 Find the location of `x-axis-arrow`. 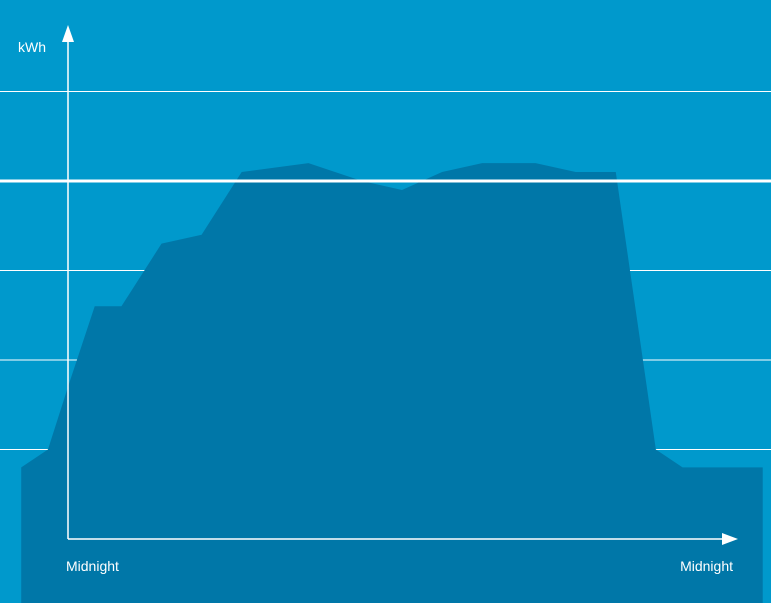

x-axis-arrow is located at coordinates (730, 539).